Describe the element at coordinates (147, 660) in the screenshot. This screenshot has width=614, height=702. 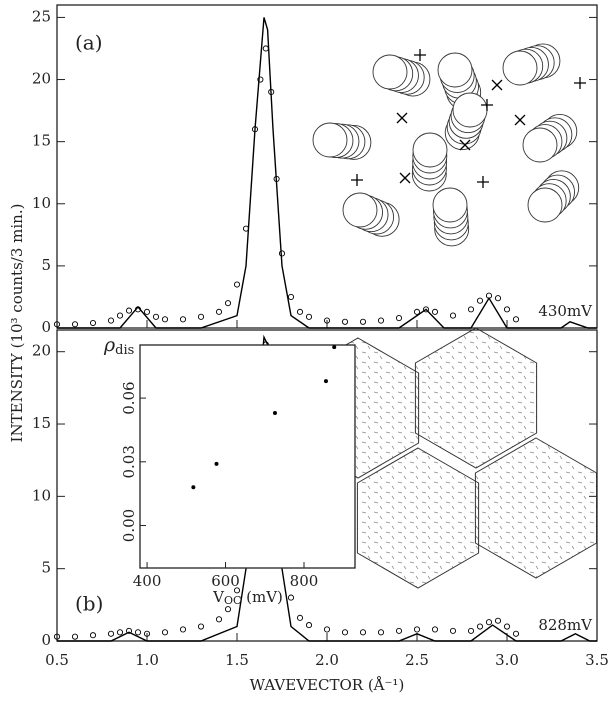
I see `x-tick-label: 1.0` at that location.